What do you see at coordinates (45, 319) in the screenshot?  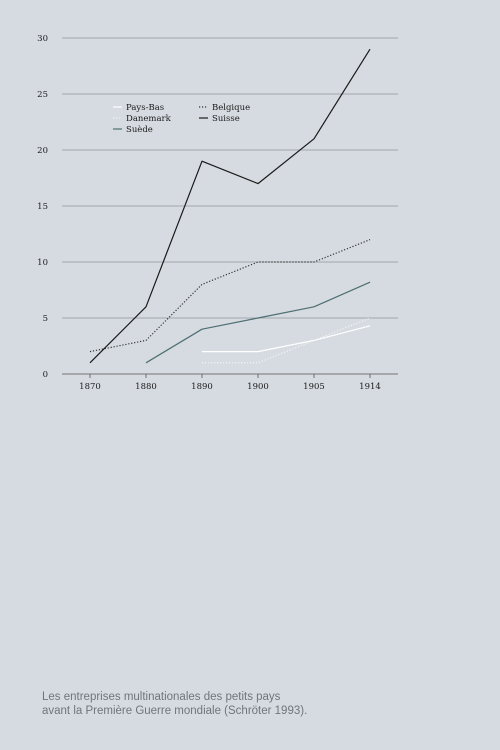 I see `y-tick-label-5: 5` at bounding box center [45, 319].